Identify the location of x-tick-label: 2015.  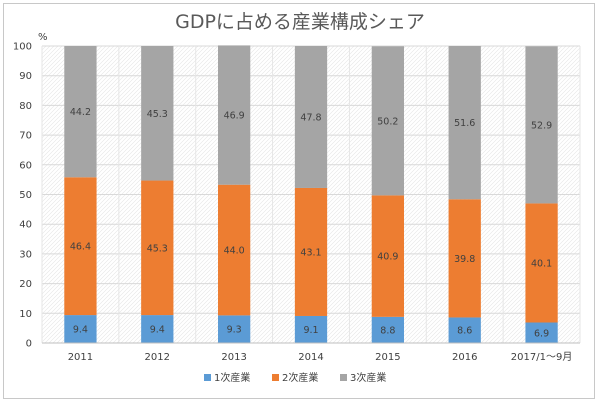
(387, 357).